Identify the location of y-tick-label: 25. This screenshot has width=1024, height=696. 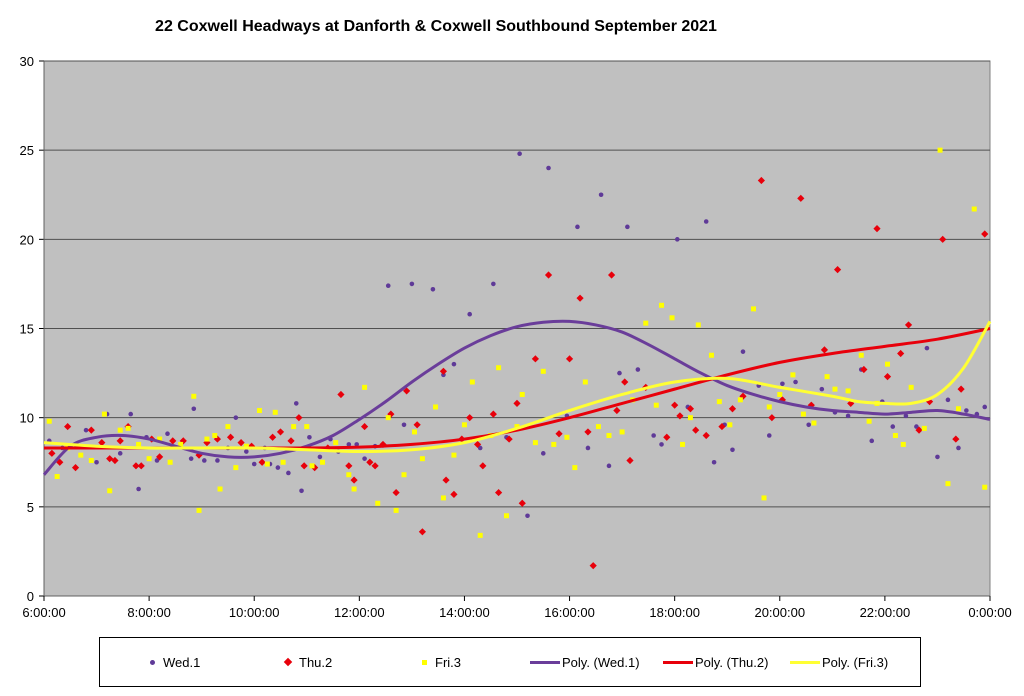
(27, 150).